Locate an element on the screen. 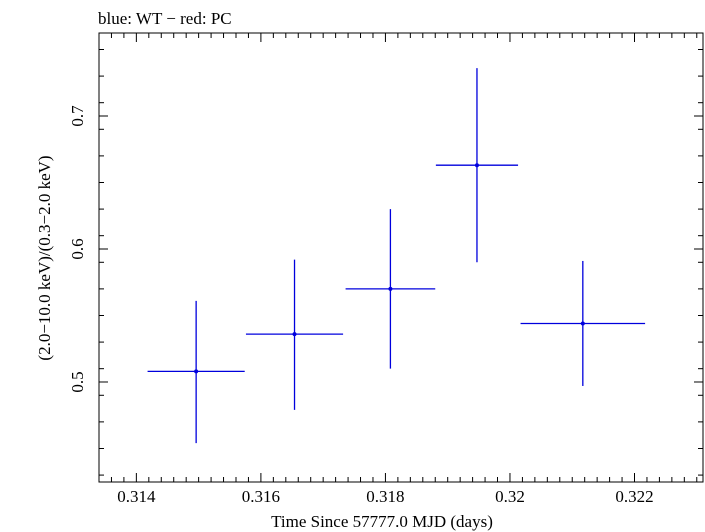 The width and height of the screenshot is (705, 532). y-tick-label: 0.7 is located at coordinates (77, 116).